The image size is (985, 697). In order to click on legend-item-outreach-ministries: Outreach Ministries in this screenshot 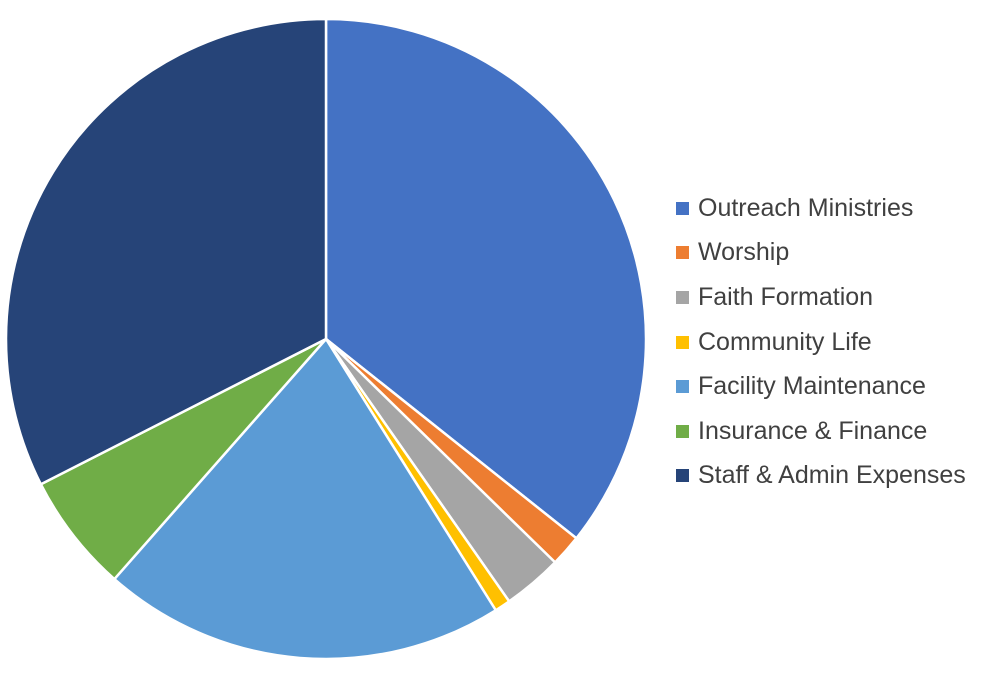, I will do `click(821, 208)`.